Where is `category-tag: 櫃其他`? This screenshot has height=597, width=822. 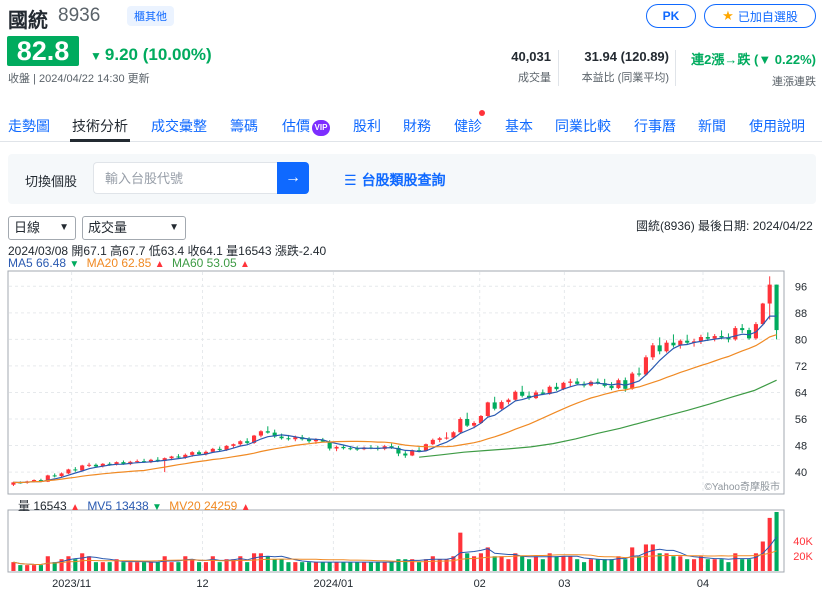
category-tag: 櫃其他 is located at coordinates (150, 16).